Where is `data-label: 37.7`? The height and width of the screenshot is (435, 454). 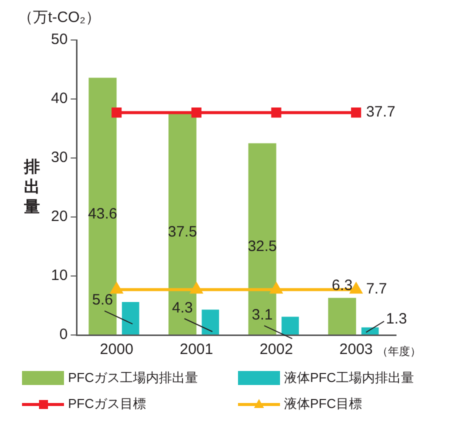 data-label: 37.7 is located at coordinates (381, 112).